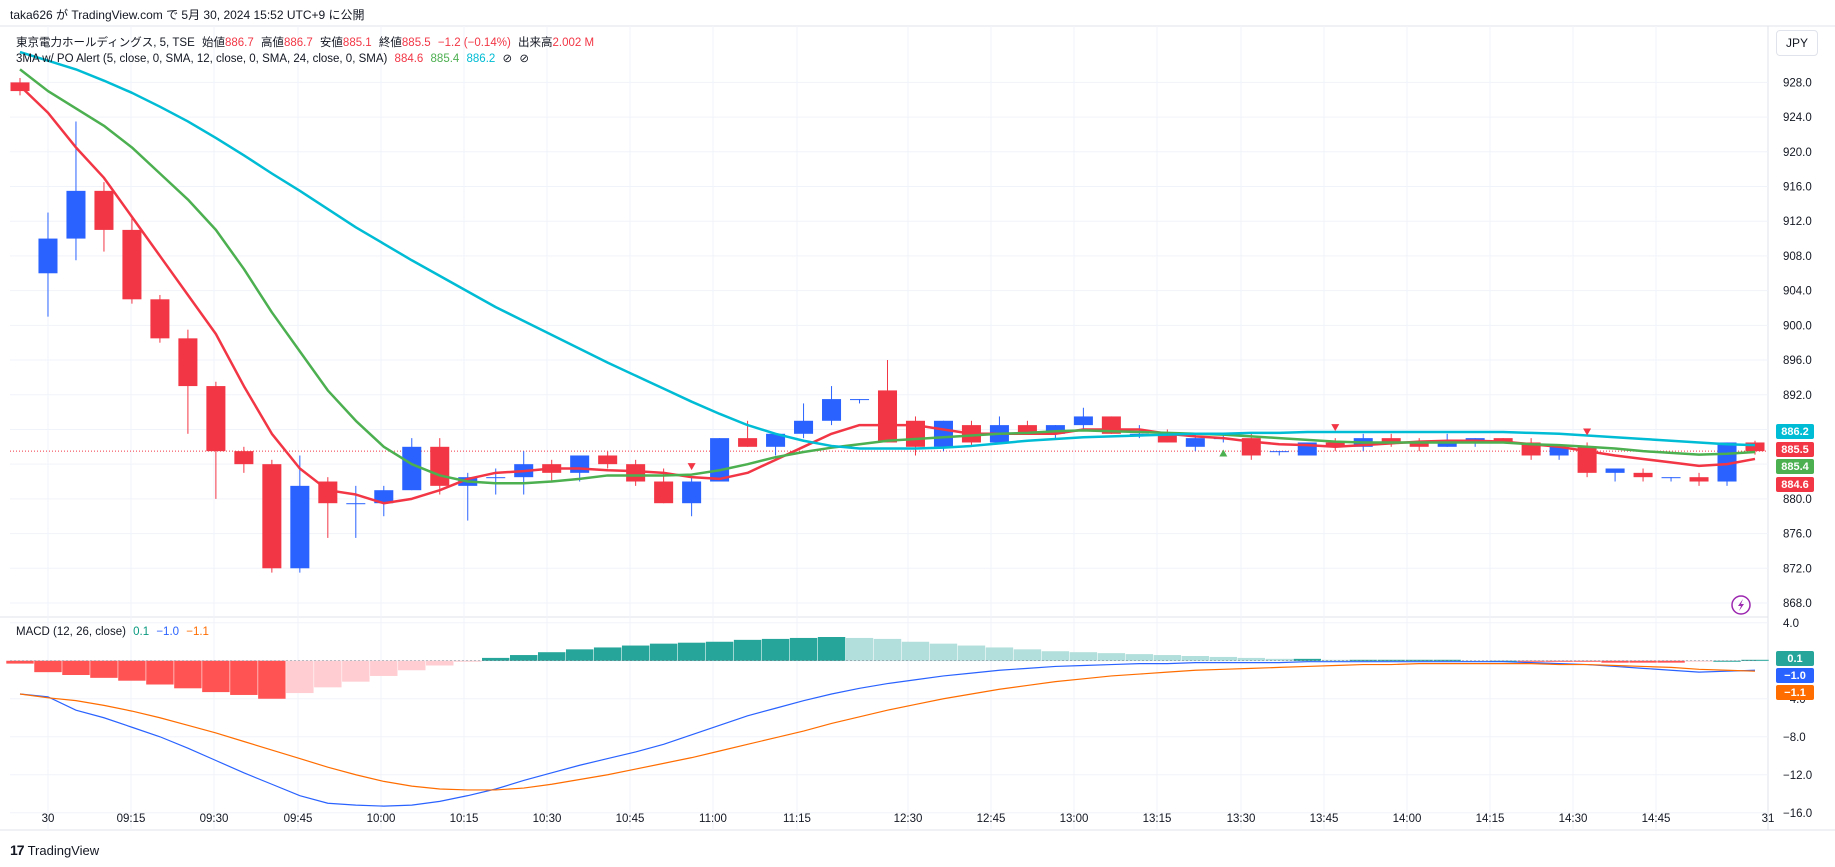 The image size is (1835, 867). Describe the element at coordinates (1797, 535) in the screenshot. I see `y-tick-label: 876.0` at that location.